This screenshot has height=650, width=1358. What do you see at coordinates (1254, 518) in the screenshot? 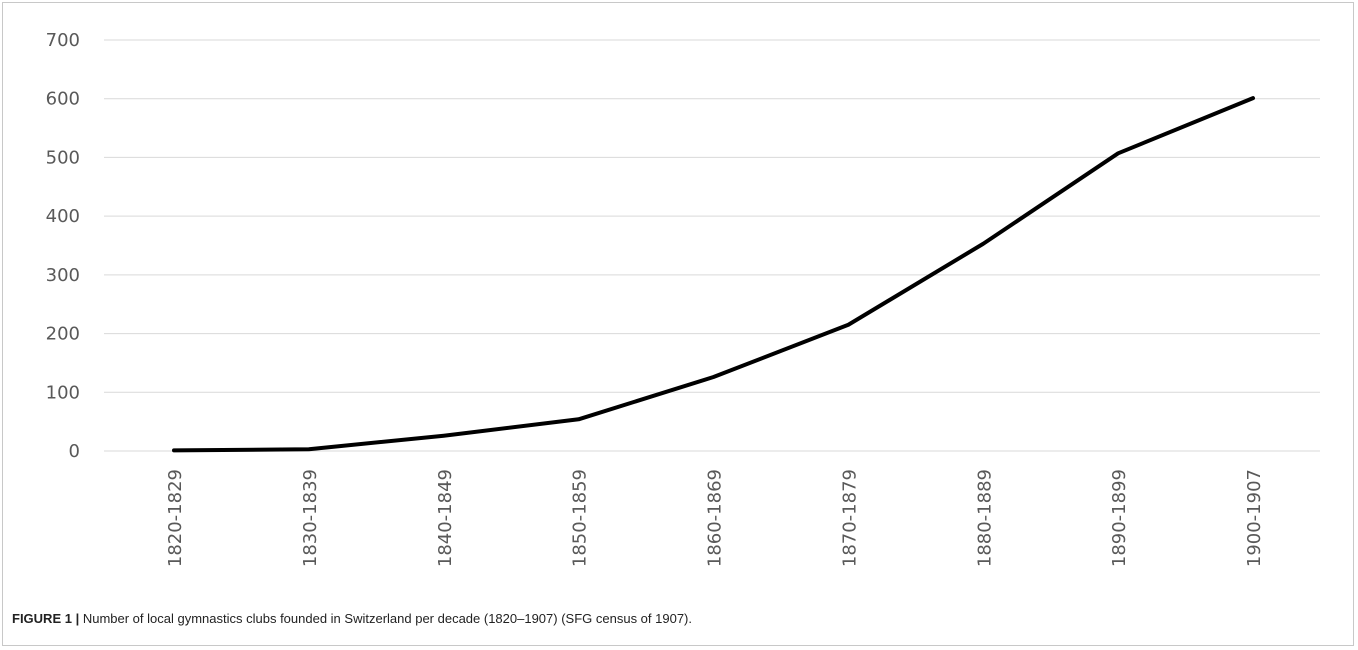
I see `x-tick-label: 1900-1907` at bounding box center [1254, 518].